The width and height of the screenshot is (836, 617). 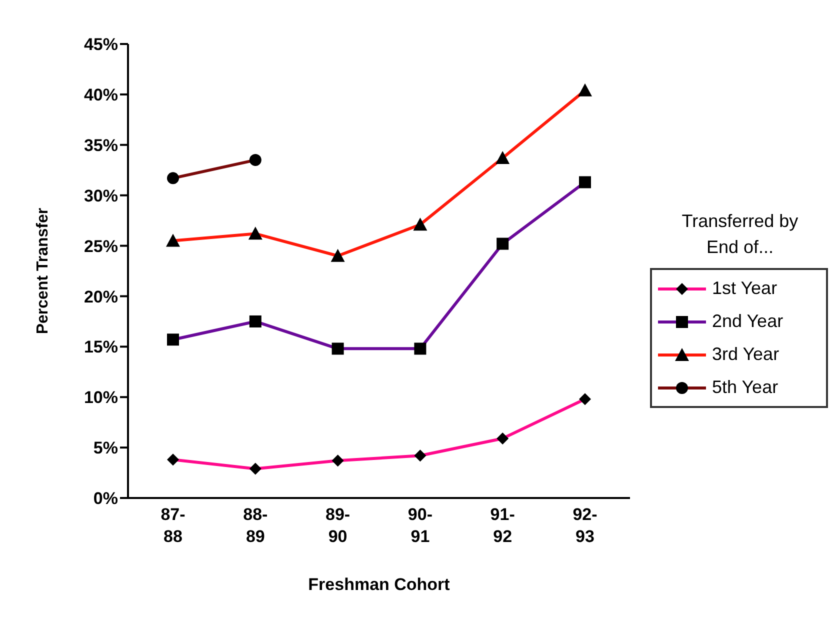 I want to click on x-tick-label: 90-91, so click(x=420, y=525).